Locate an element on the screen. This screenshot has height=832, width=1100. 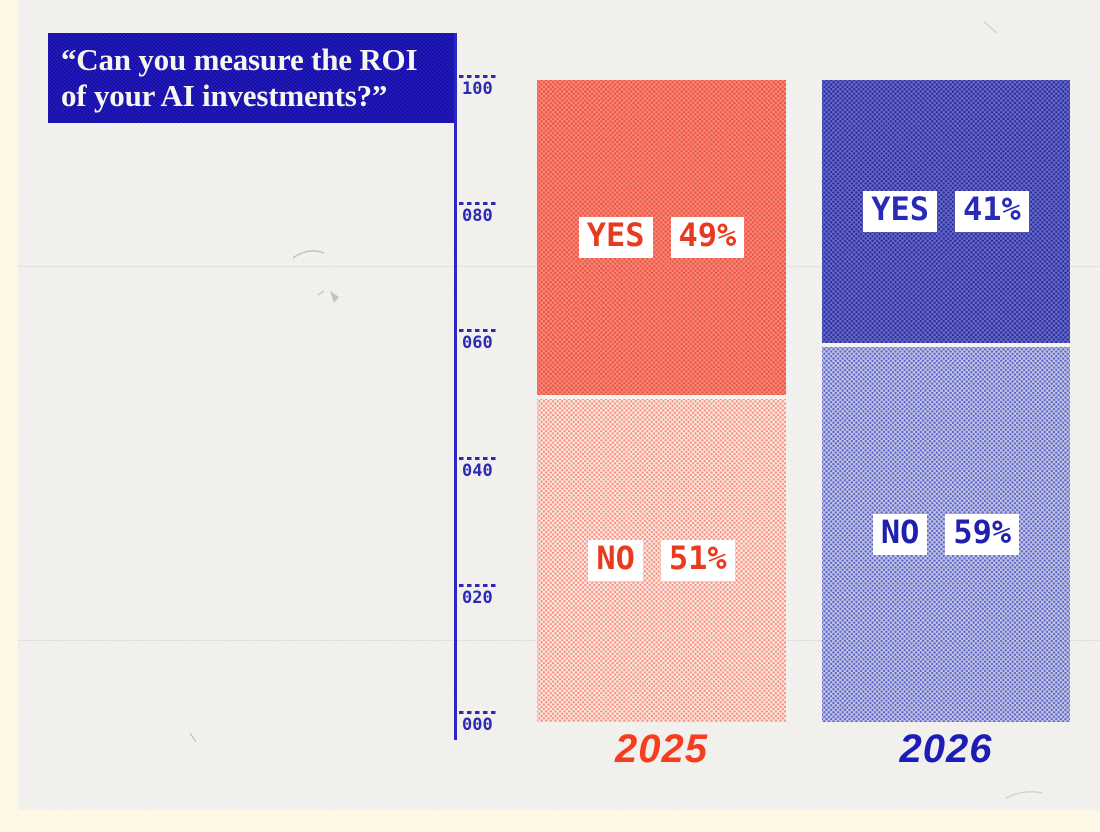
y-axis-tick: 080 is located at coordinates (489, 213).